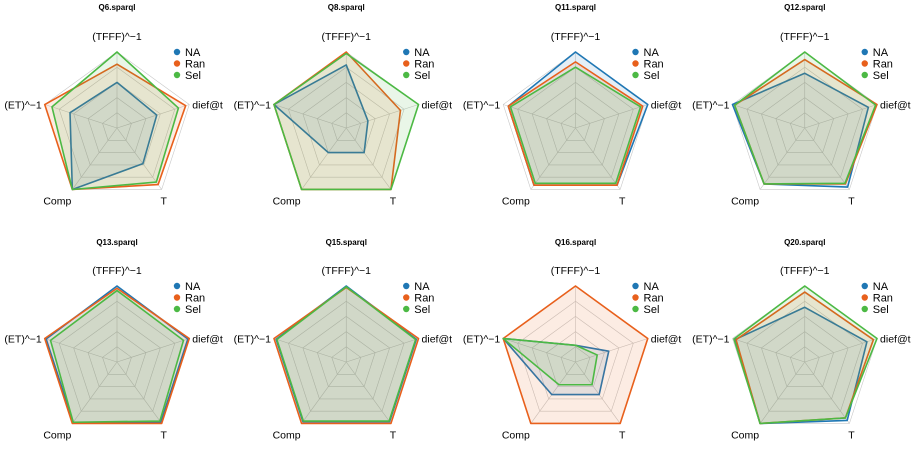  I want to click on panel-title: Q6.sparql, so click(117, 7).